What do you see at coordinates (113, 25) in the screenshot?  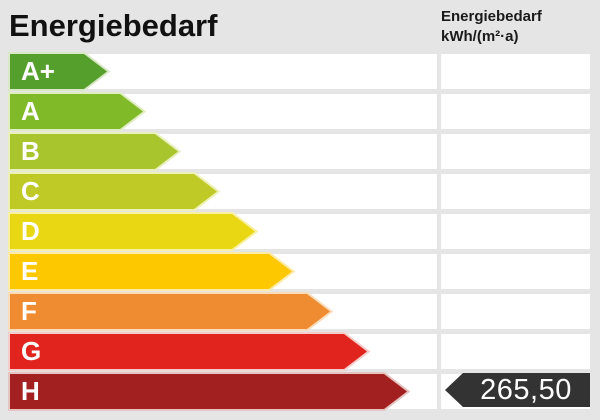 I see `page-title: Energiebedarf` at bounding box center [113, 25].